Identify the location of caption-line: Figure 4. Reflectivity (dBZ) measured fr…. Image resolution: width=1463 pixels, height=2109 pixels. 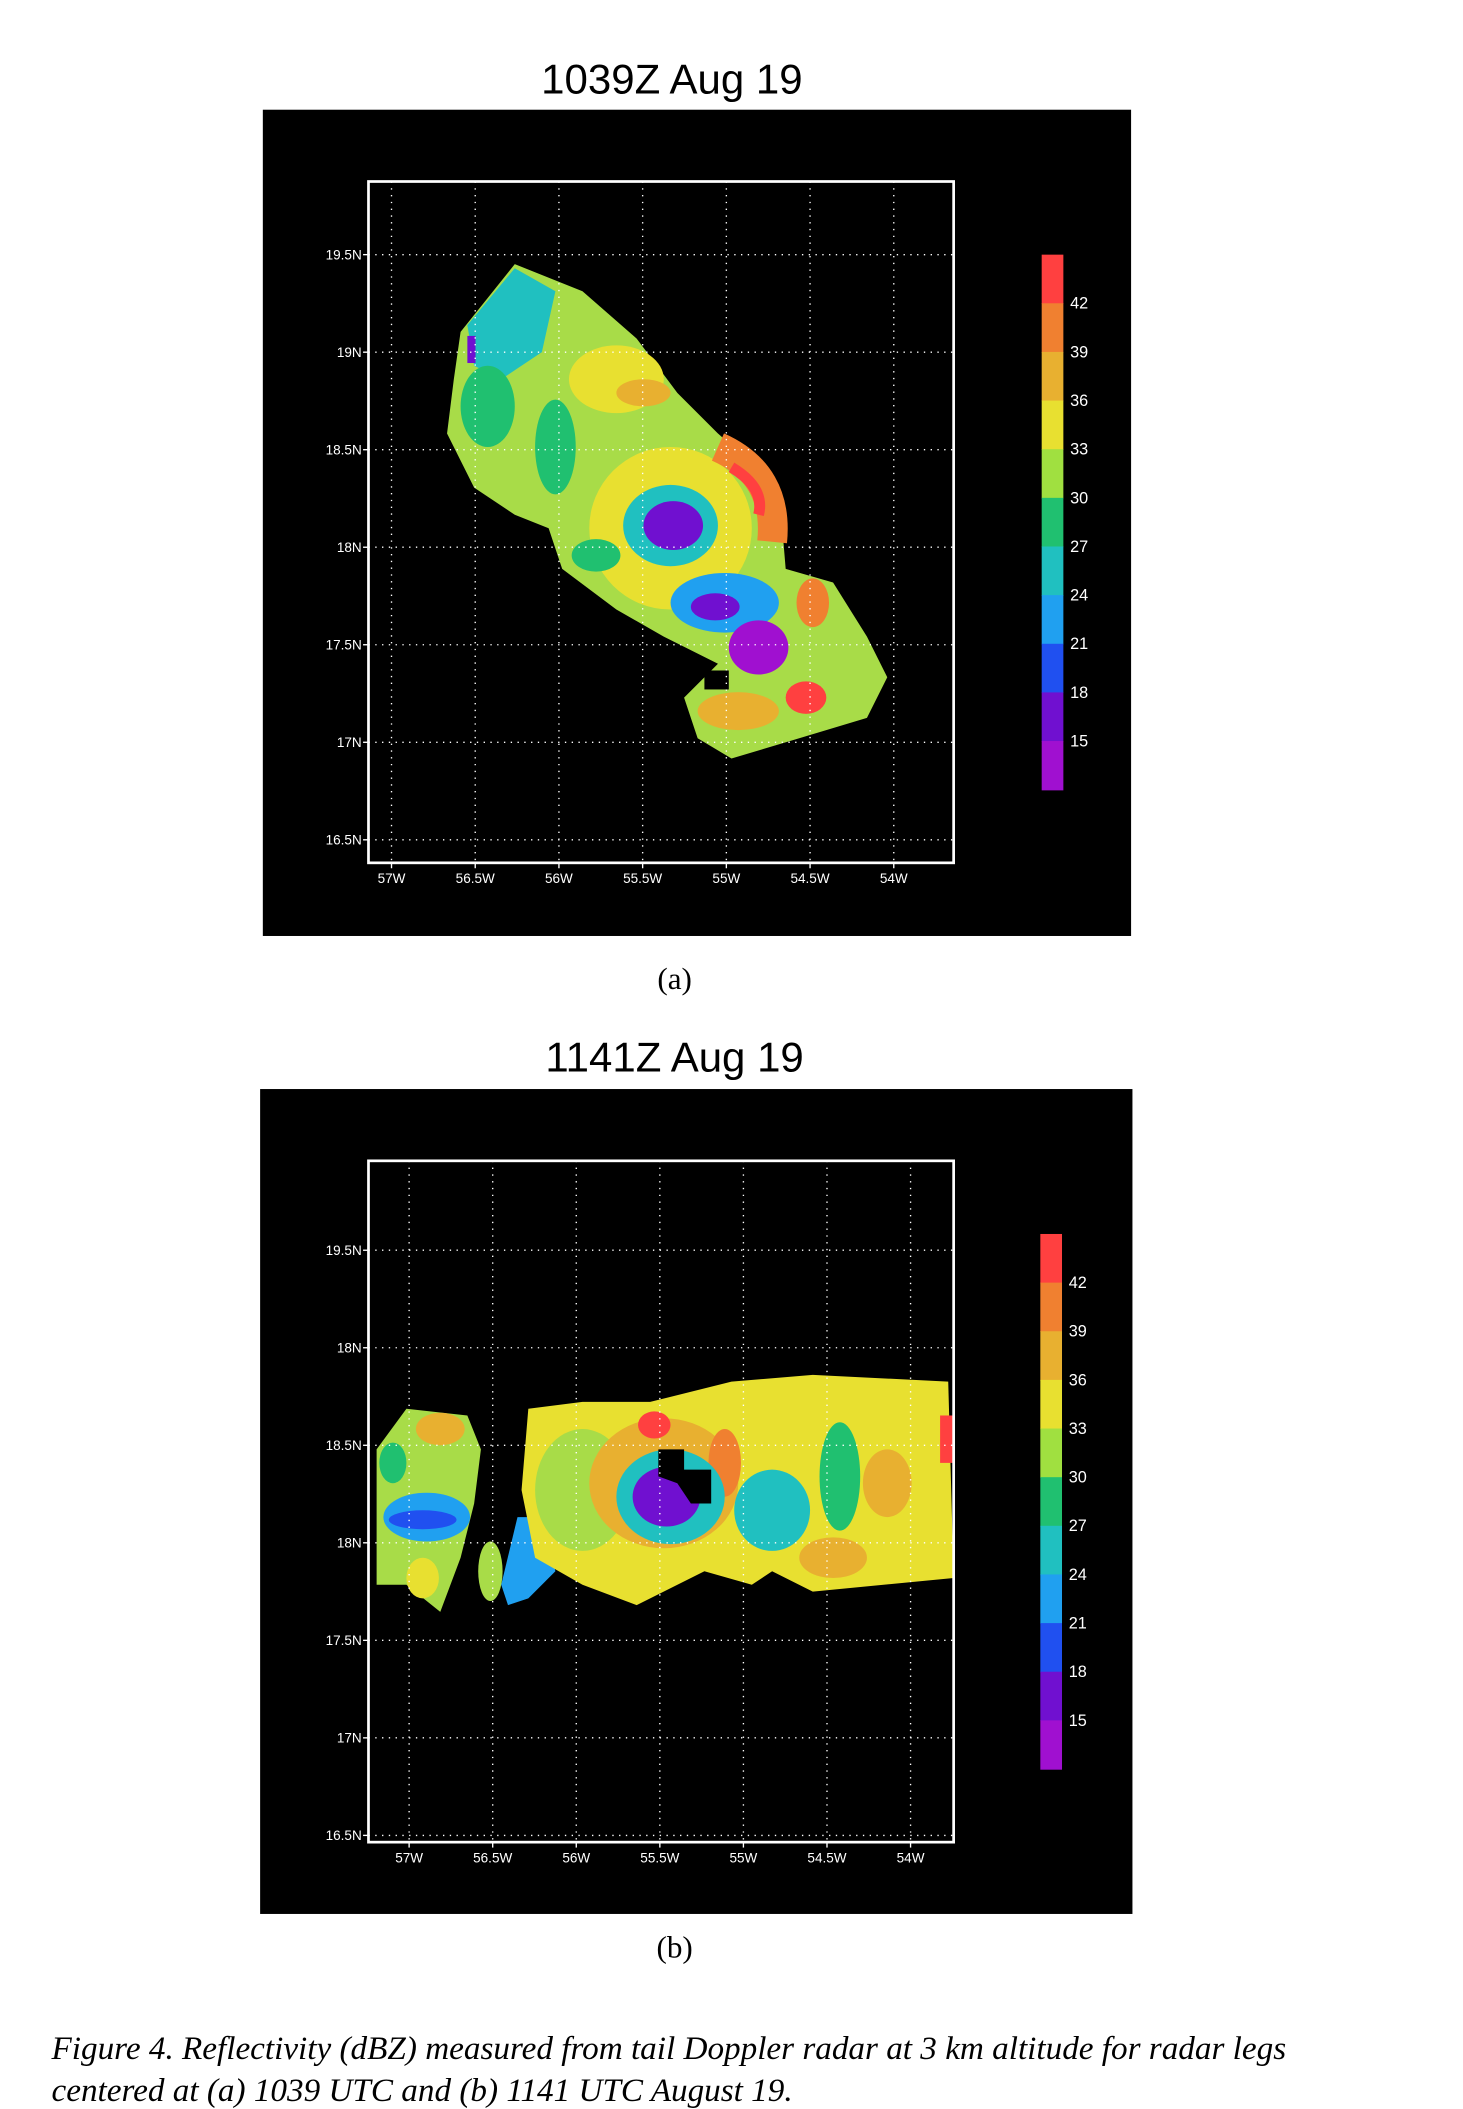
(669, 2048).